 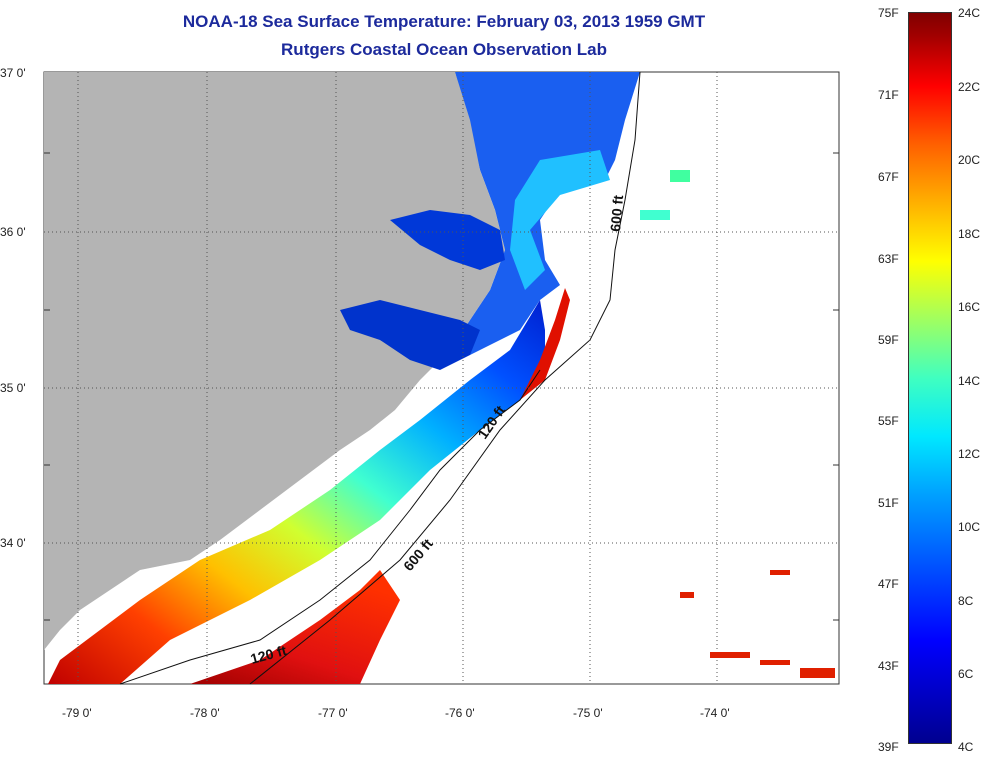 What do you see at coordinates (205, 713) in the screenshot?
I see `lon-label-78: -78 0'` at bounding box center [205, 713].